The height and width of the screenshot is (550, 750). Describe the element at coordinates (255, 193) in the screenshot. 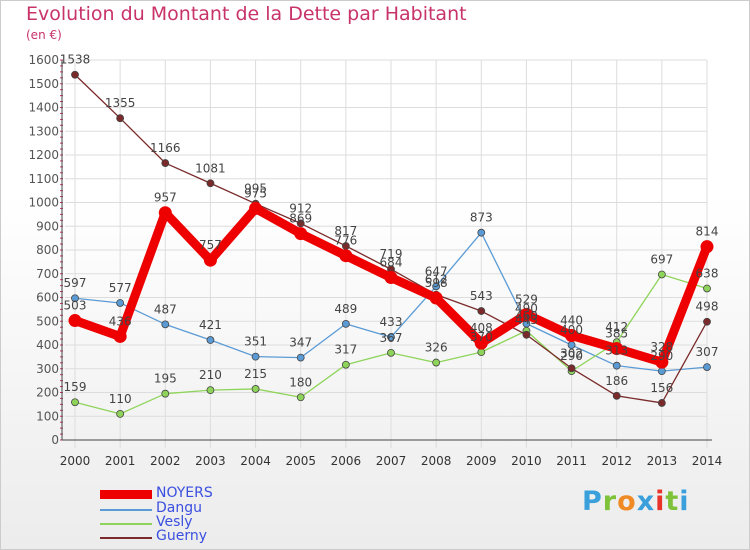

I see `data-label: 975` at that location.